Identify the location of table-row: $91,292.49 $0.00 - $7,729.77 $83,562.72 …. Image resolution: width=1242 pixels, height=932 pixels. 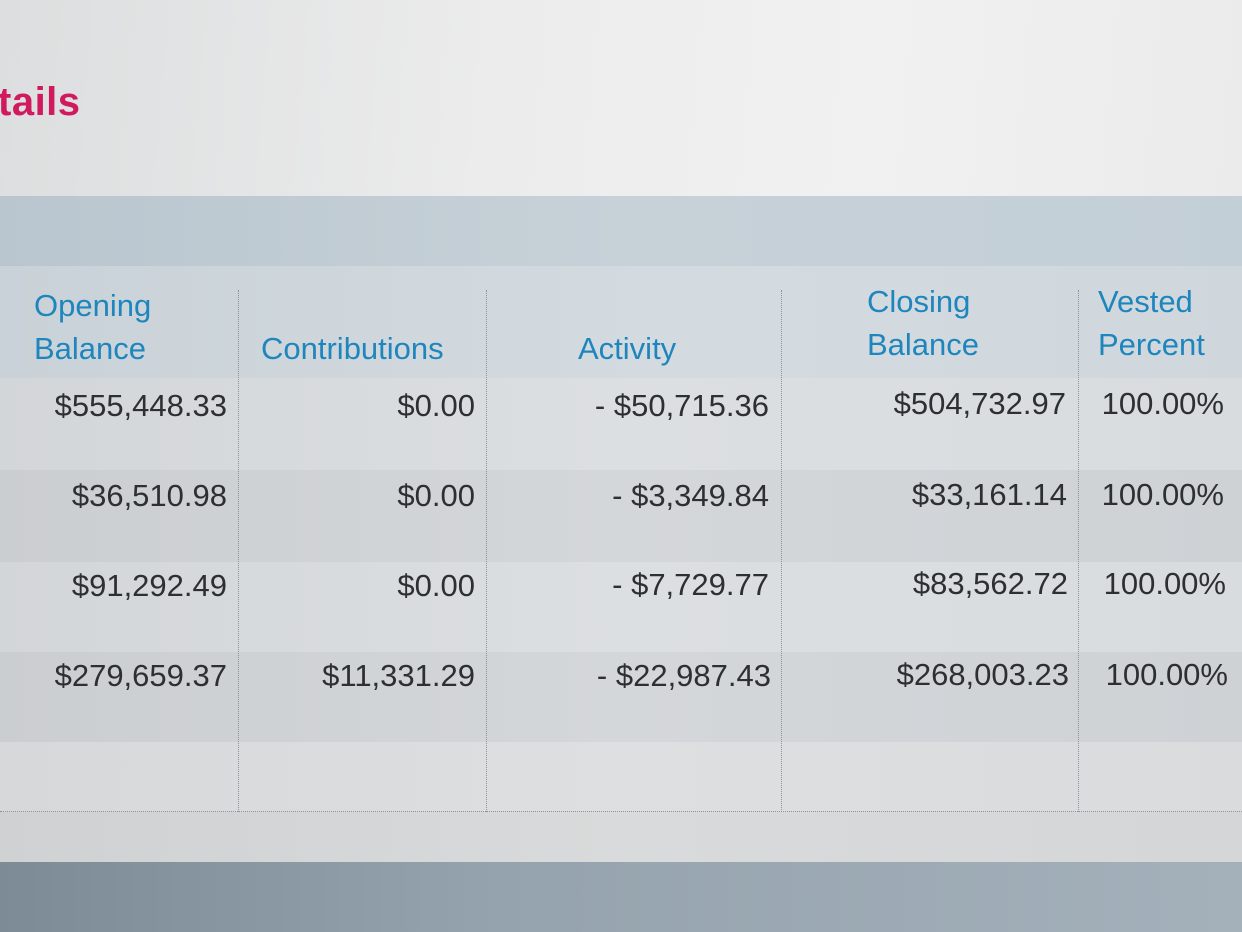
(621, 608).